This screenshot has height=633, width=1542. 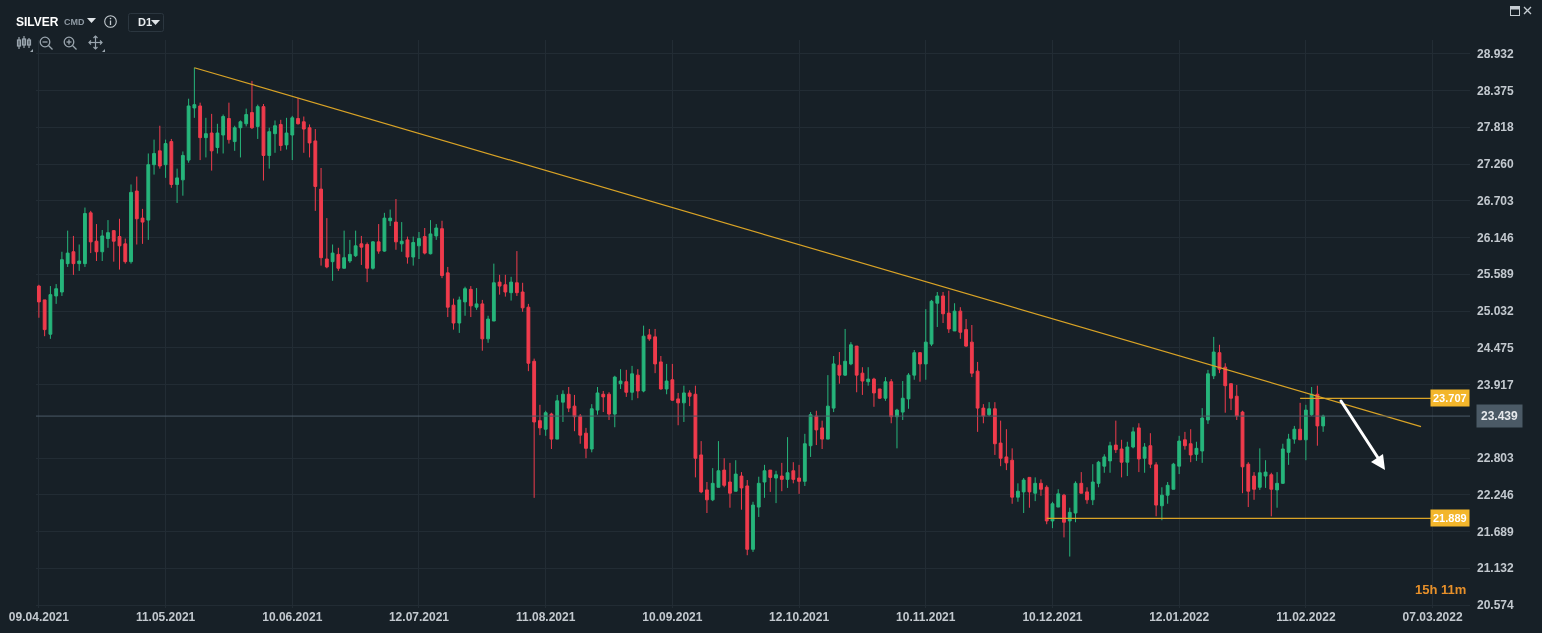 I want to click on text: CMD, so click(x=74, y=22).